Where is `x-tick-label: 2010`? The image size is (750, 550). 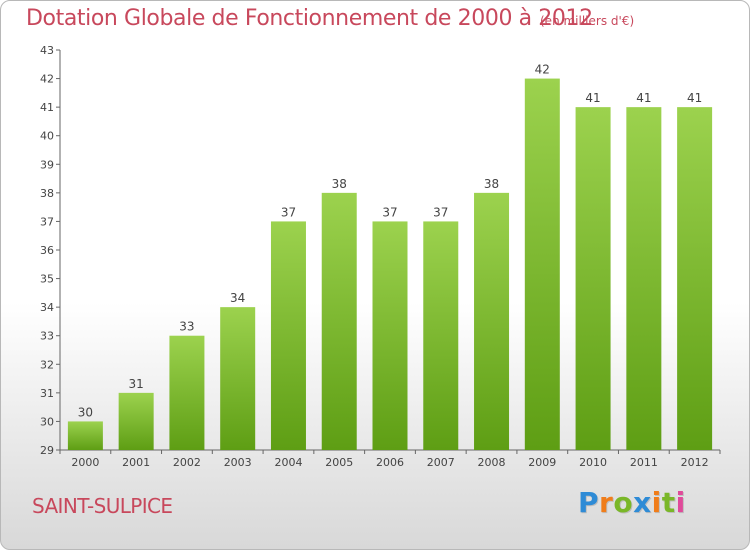 x-tick-label: 2010 is located at coordinates (593, 462).